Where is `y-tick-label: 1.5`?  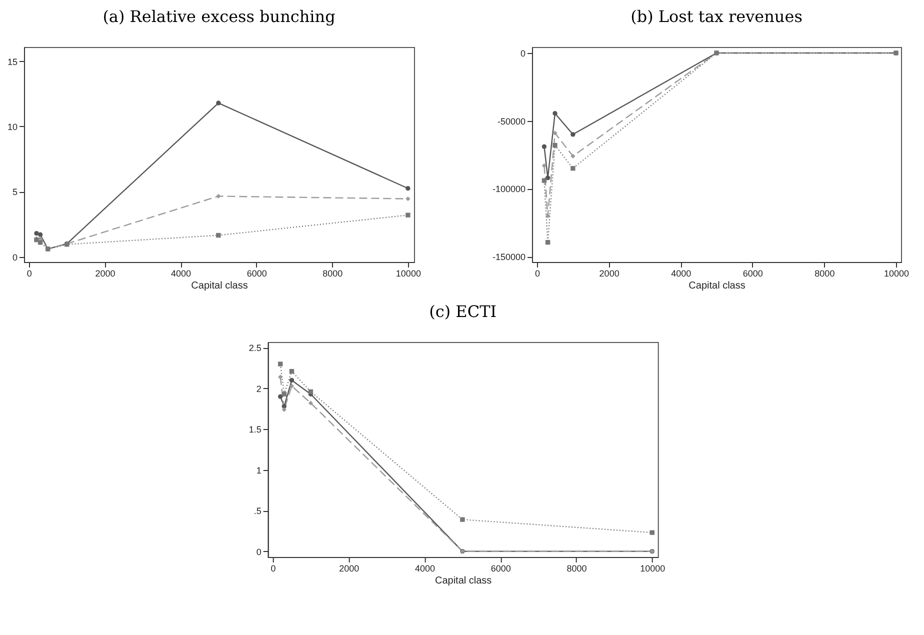
y-tick-label: 1.5 is located at coordinates (255, 429).